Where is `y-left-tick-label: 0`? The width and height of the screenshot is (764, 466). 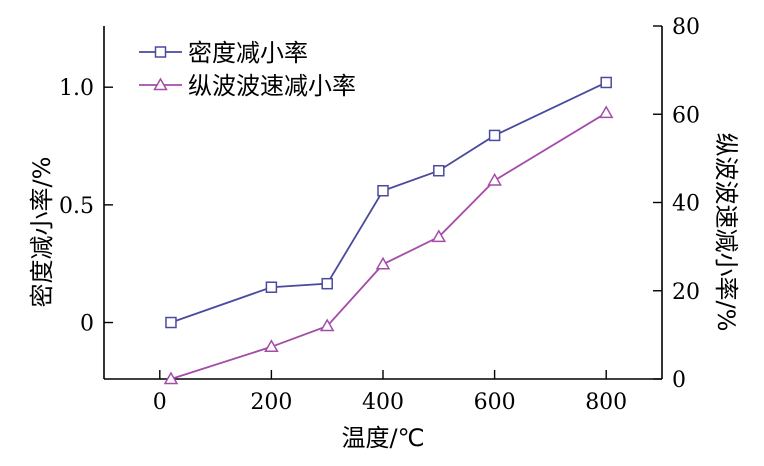 y-left-tick-label: 0 is located at coordinates (87, 324).